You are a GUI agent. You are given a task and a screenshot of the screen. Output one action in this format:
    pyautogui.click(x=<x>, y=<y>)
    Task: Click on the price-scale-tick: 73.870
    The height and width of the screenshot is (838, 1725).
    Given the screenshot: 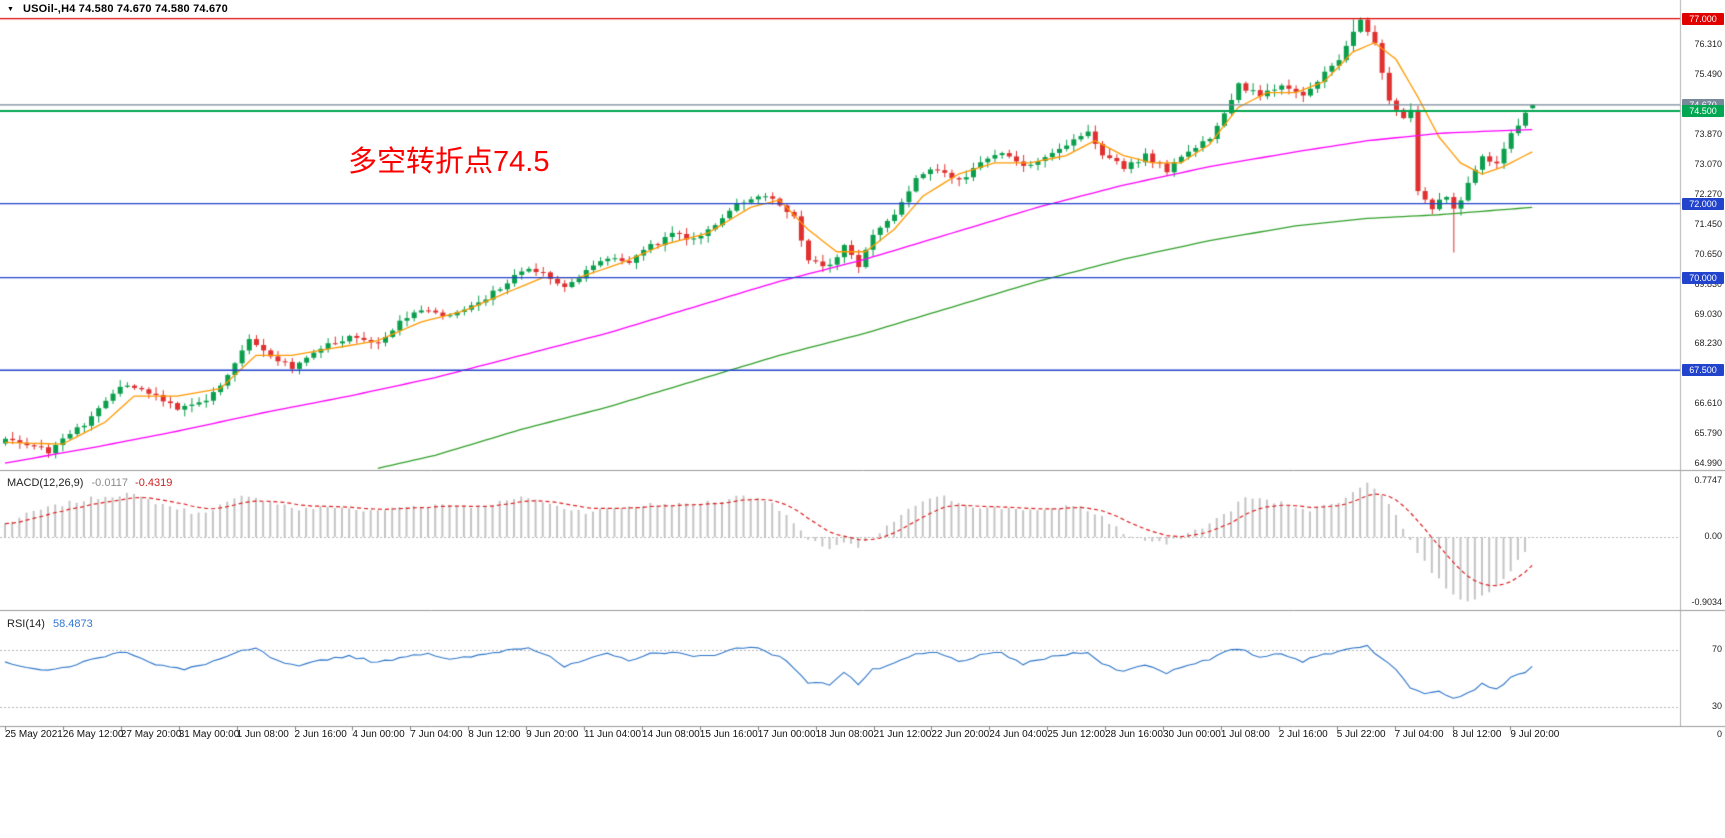 What is the action you would take?
    pyautogui.click(x=1708, y=134)
    